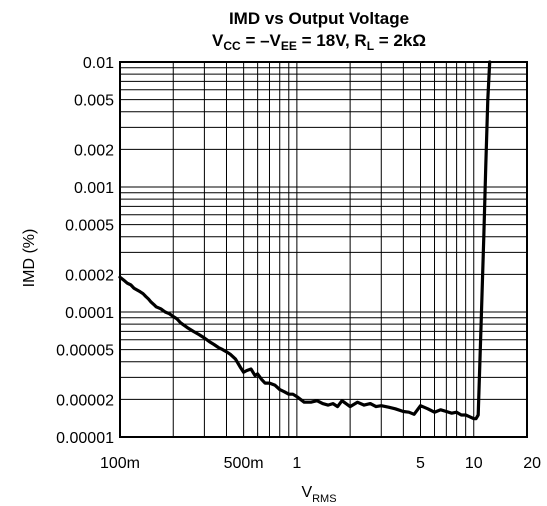 This screenshot has height=506, width=547. What do you see at coordinates (320, 463) in the screenshot?
I see `x-tick-labels: 100m 500m 1 5 10 20` at bounding box center [320, 463].